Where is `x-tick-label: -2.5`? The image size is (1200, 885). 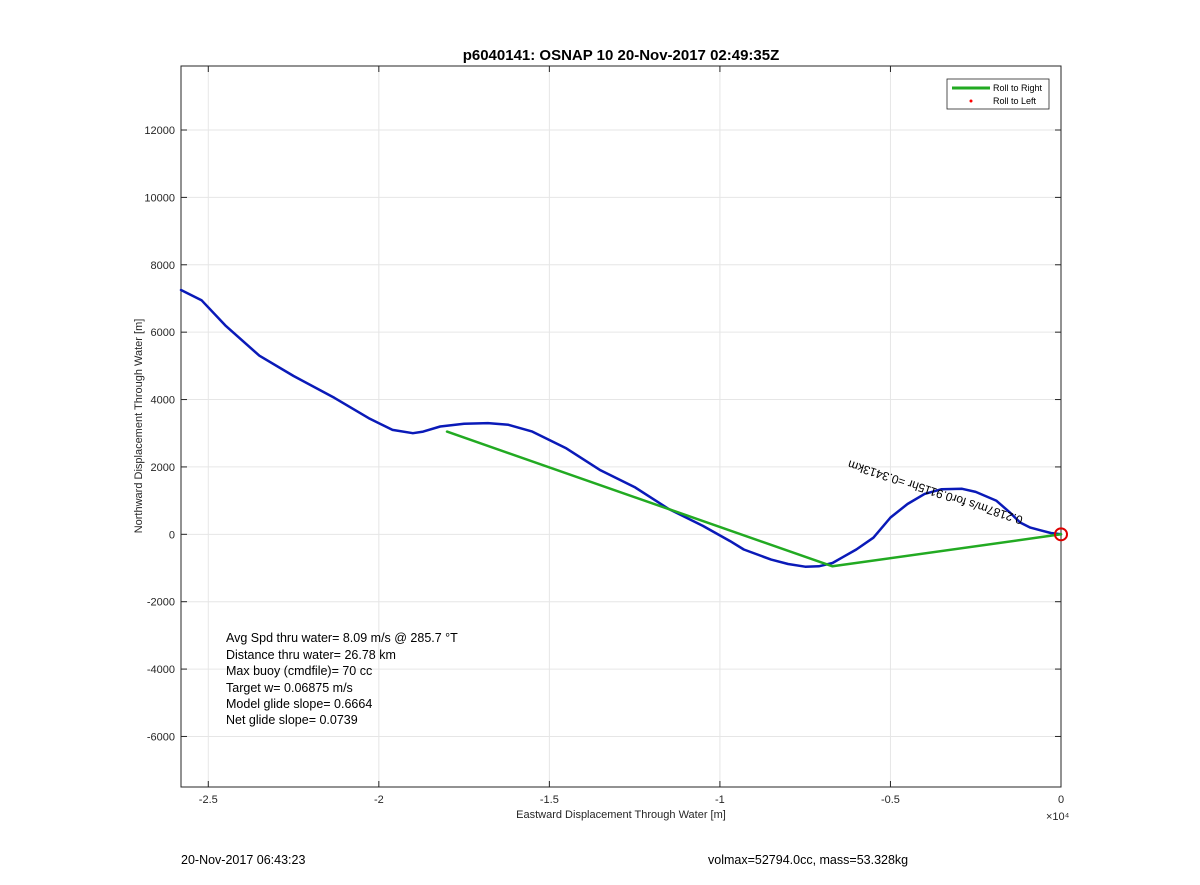
x-tick-label: -2.5 is located at coordinates (208, 800).